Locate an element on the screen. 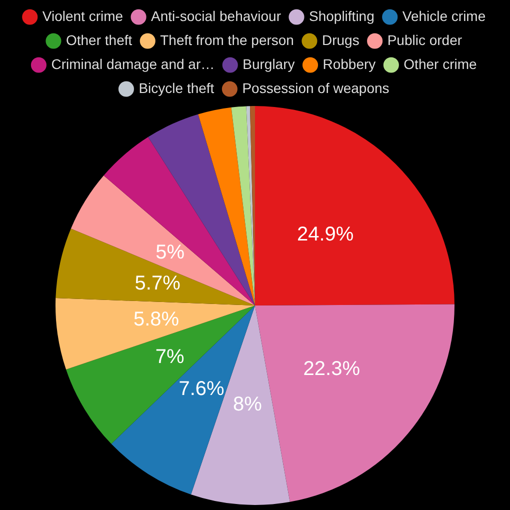 This screenshot has height=510, width=510. data-label: 5.7% is located at coordinates (157, 283).